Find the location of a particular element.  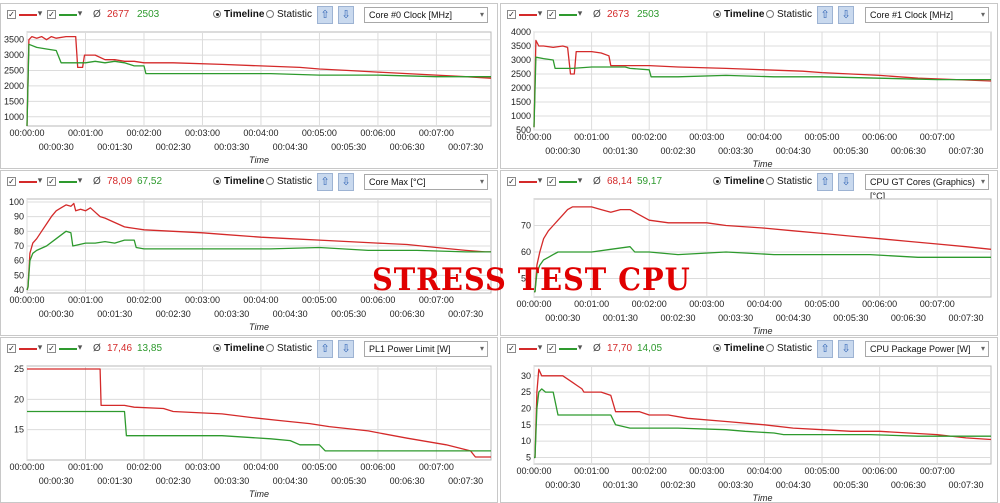

y-tick-label: 2500 is located at coordinates (14, 71).